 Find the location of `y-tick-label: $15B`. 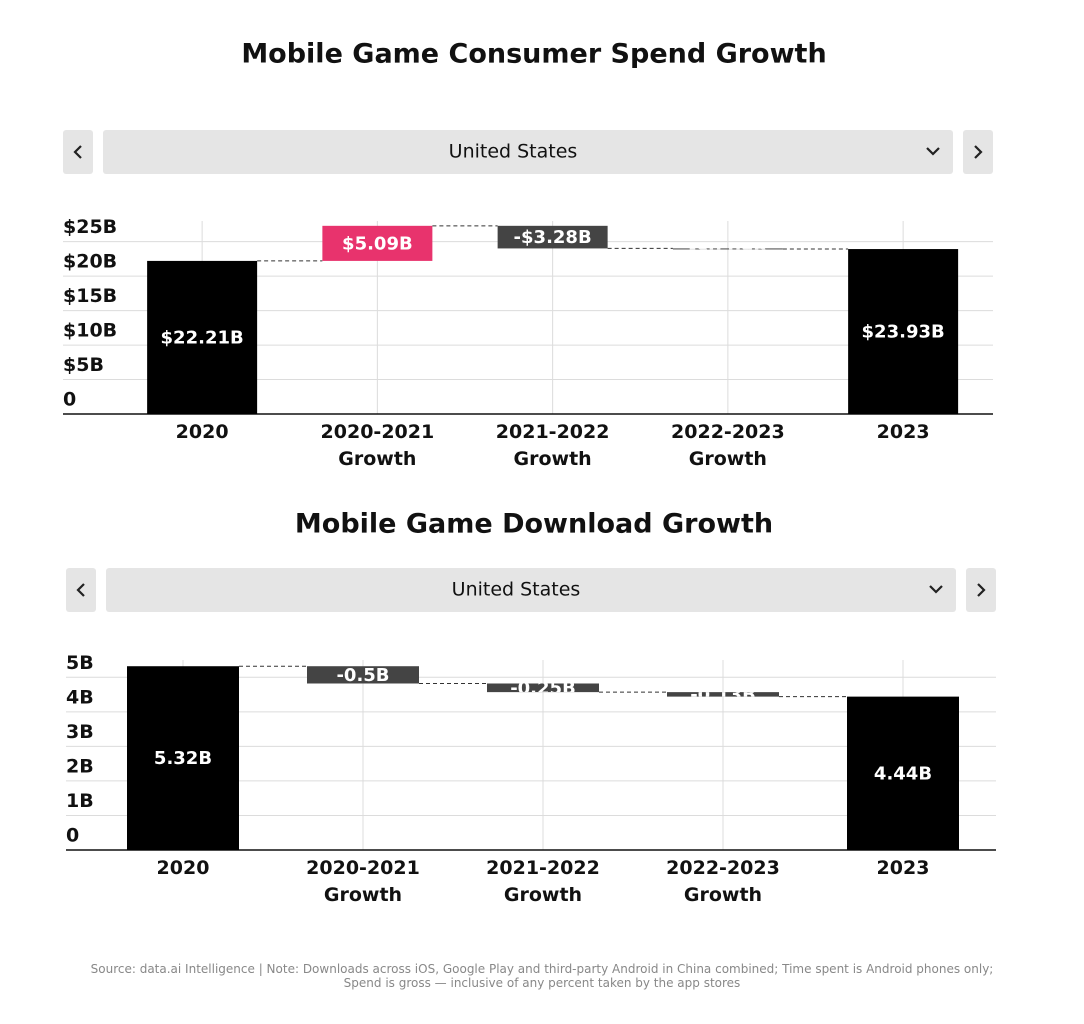

y-tick-label: $15B is located at coordinates (90, 296).